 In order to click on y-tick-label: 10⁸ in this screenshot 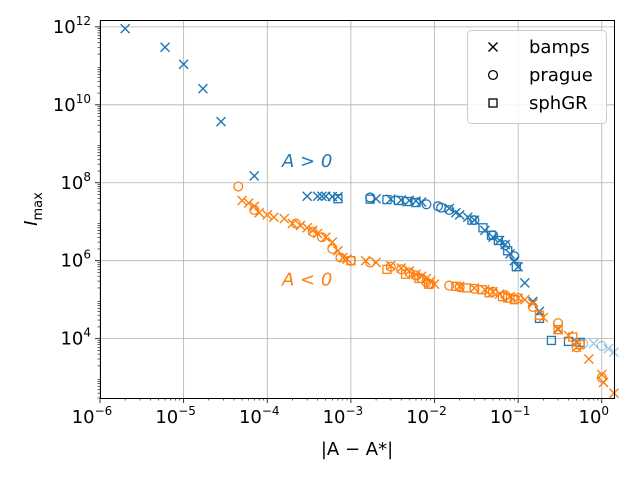, I will do `click(75, 182)`.